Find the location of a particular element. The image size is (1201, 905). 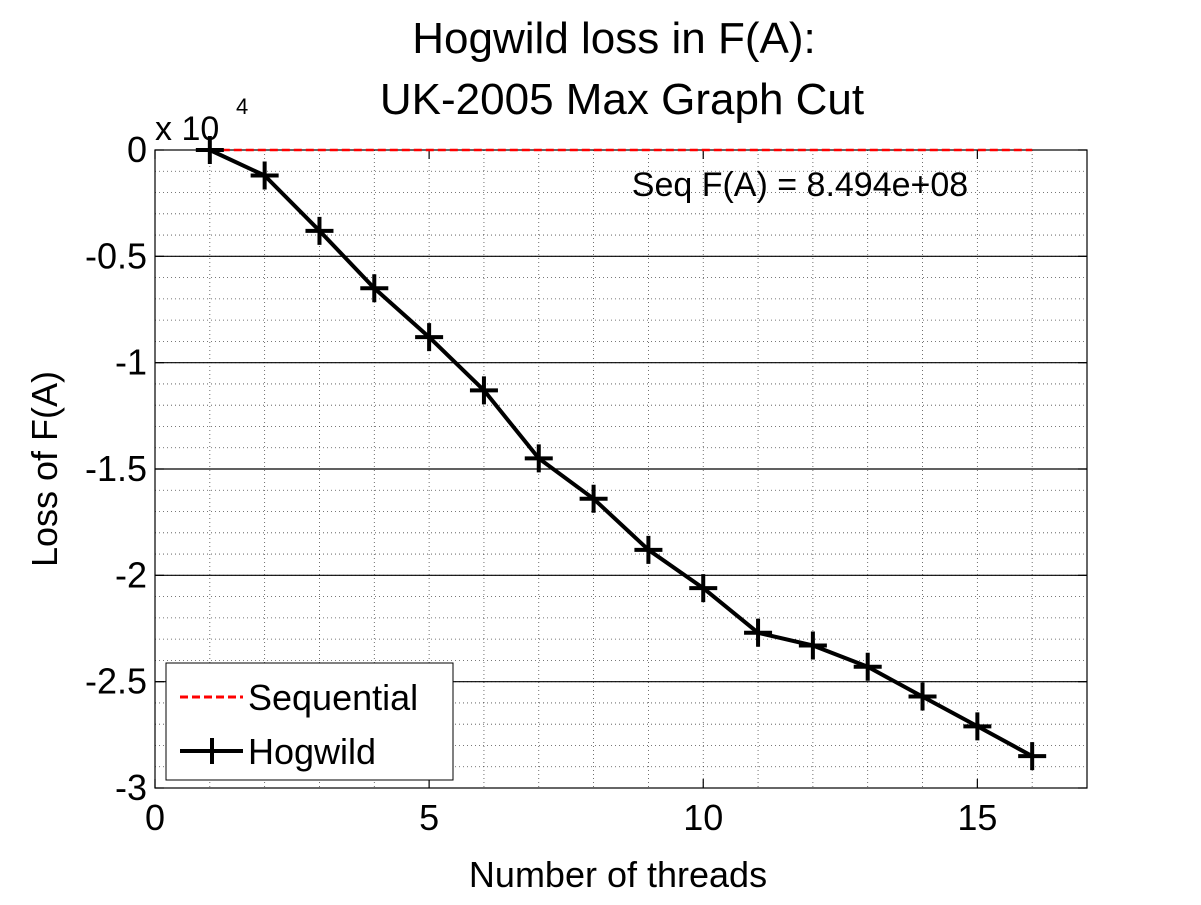

y-tick-label: -2 is located at coordinates (131, 574).